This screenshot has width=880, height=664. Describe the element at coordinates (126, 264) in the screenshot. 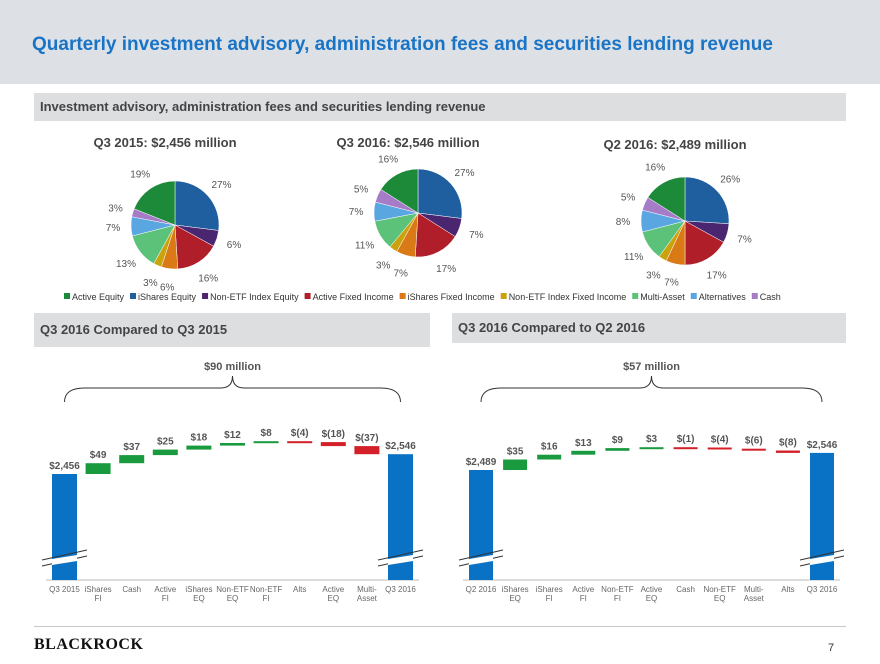

I see `pie-label: 13%` at that location.